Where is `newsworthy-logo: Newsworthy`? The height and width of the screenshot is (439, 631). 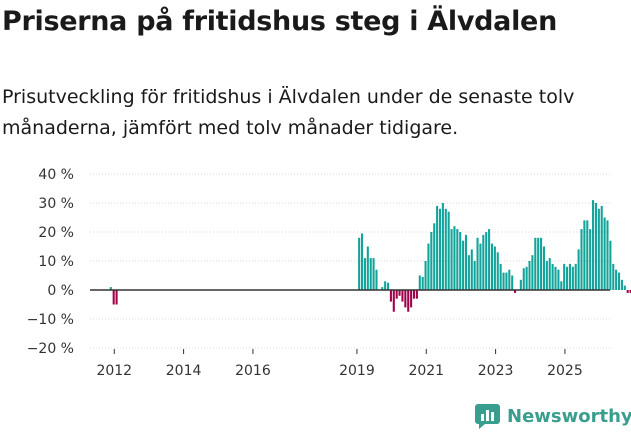 newsworthy-logo: Newsworthy is located at coordinates (553, 416).